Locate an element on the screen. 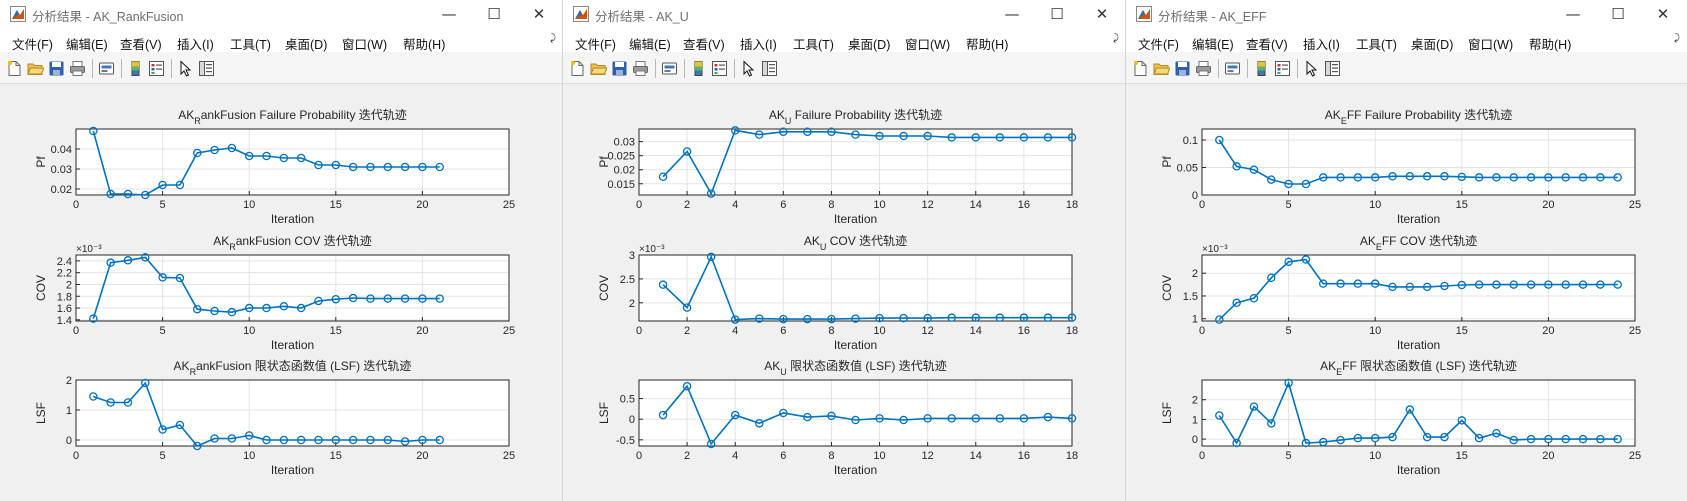 Image resolution: width=1687 pixels, height=501 pixels. x-tick-label: 5 is located at coordinates (1289, 456).